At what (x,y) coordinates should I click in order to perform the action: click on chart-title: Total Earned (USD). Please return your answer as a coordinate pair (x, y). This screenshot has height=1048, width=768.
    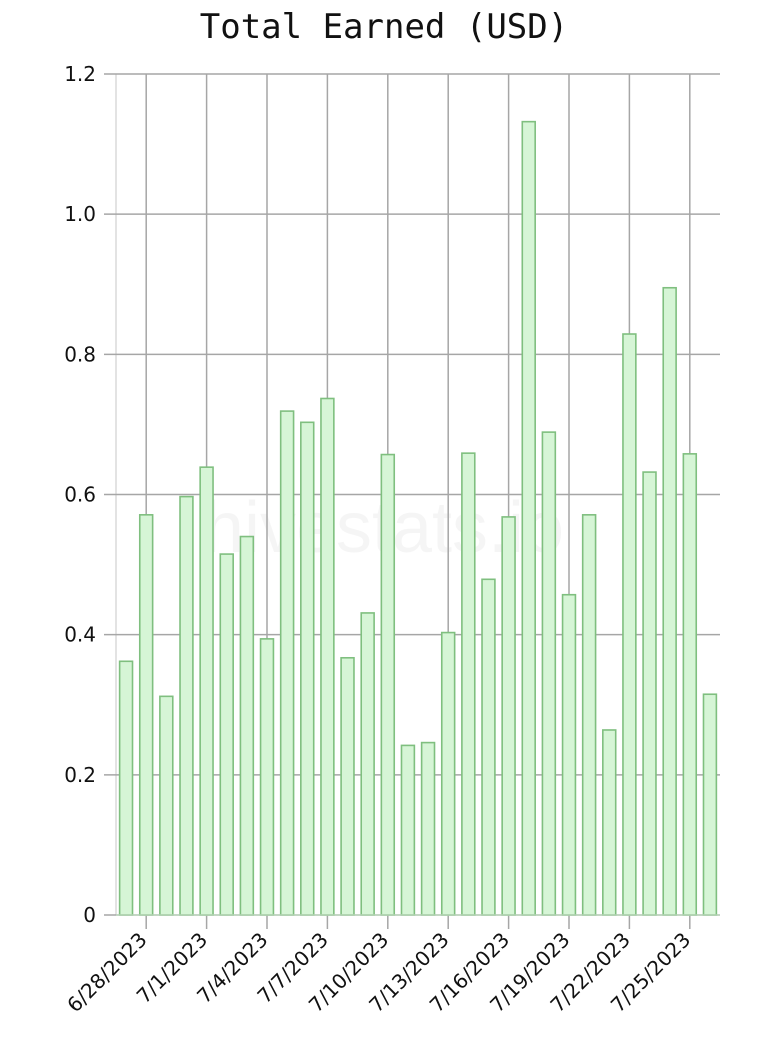
    Looking at the image, I should click on (384, 27).